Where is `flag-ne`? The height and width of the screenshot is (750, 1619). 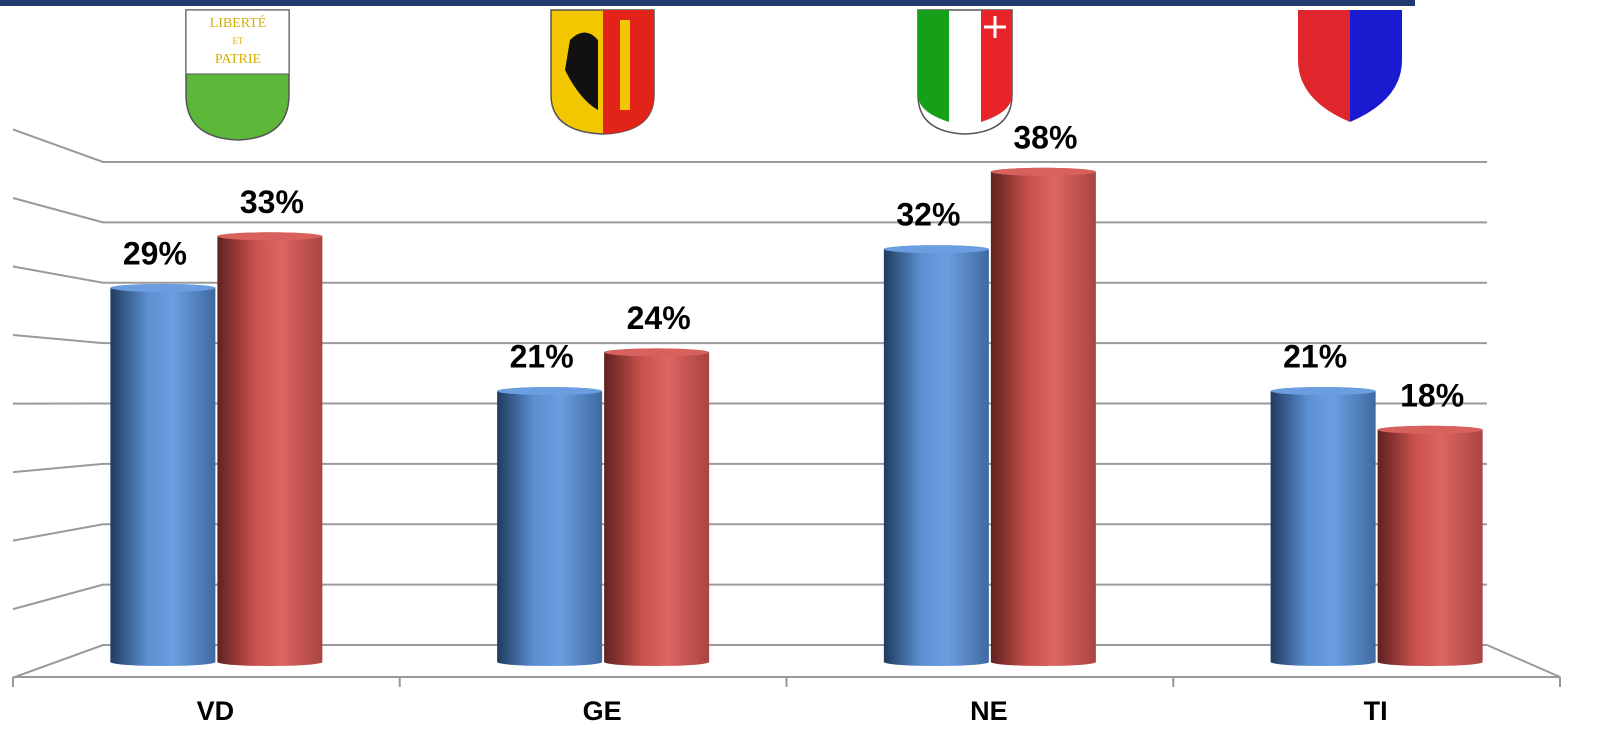
flag-ne is located at coordinates (965, 72).